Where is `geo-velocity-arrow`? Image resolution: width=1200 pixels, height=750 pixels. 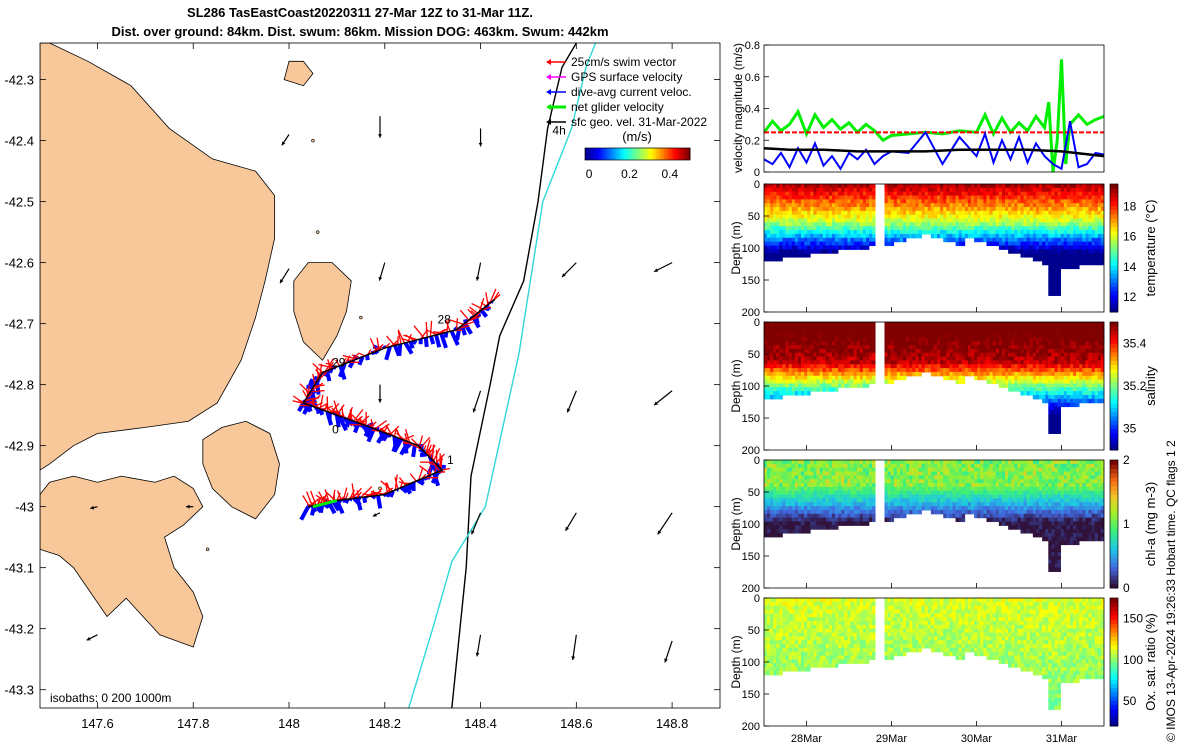 geo-velocity-arrow is located at coordinates (477, 401).